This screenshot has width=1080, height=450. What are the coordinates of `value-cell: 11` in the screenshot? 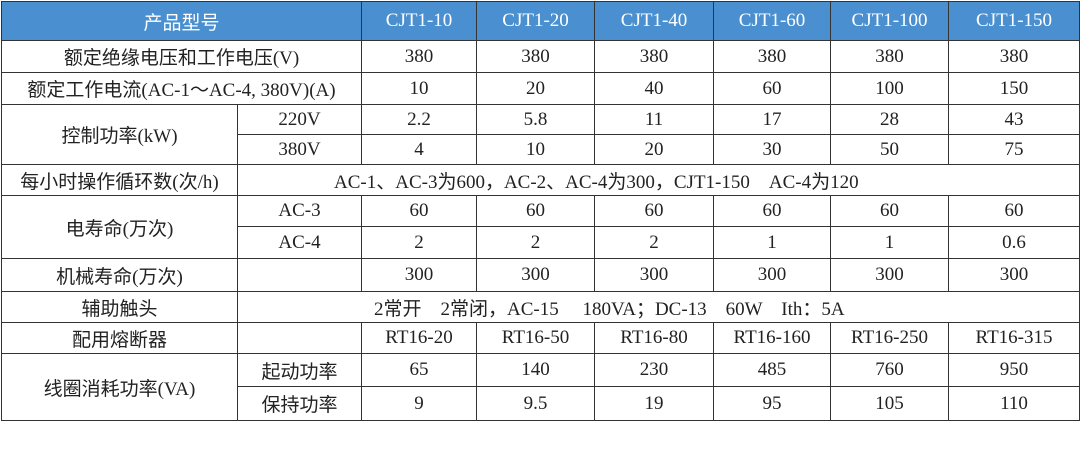 It's located at (654, 119).